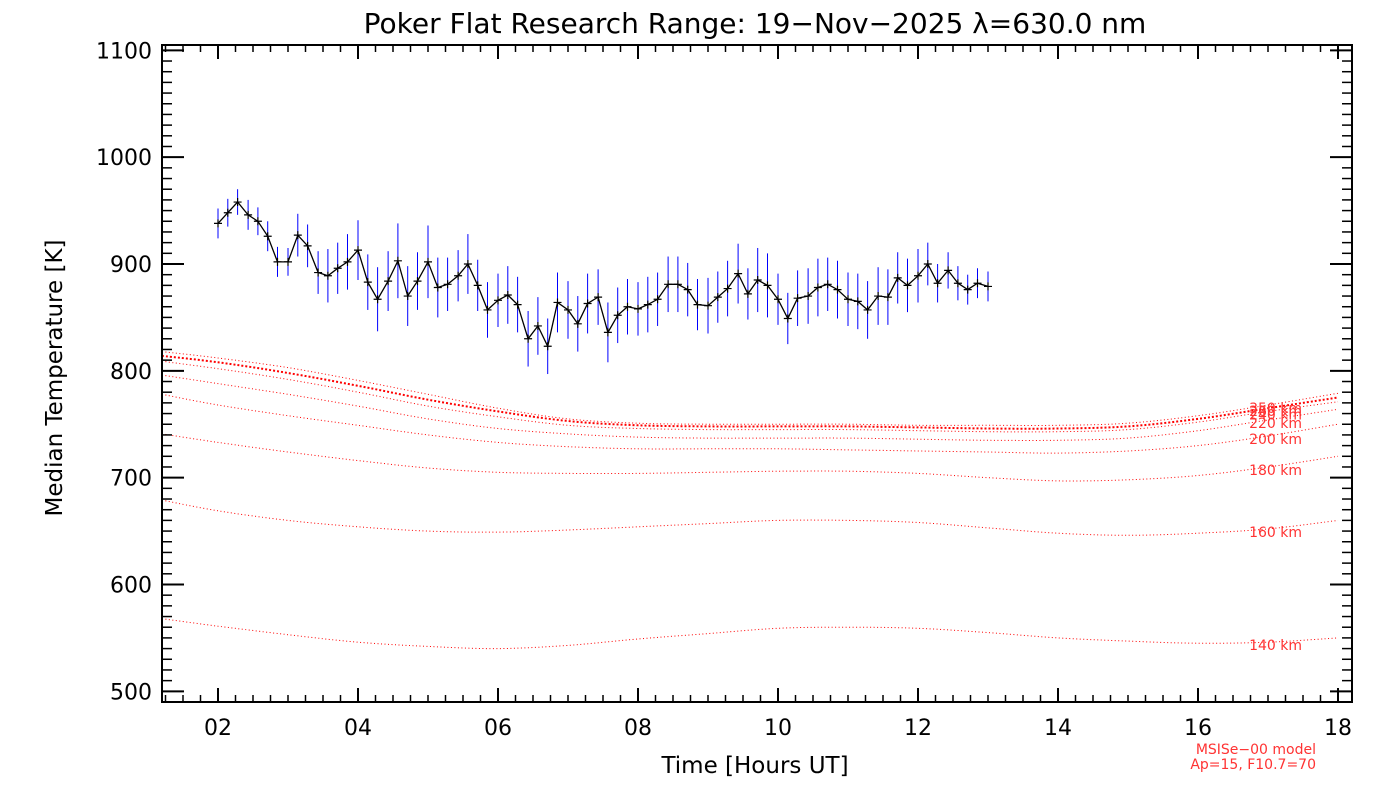 The image size is (1400, 800). Describe the element at coordinates (1275, 412) in the screenshot. I see `model-curve-label: 260 km` at that location.